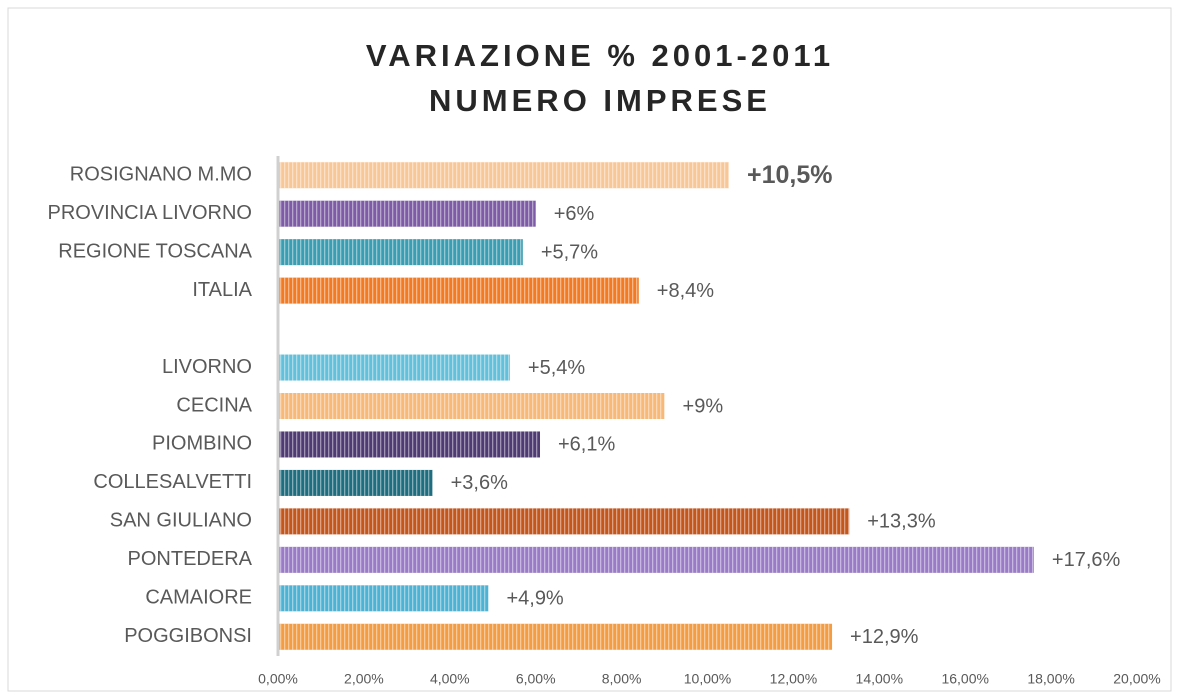  What do you see at coordinates (150, 213) in the screenshot?
I see `y-tick-label: PROVINCIA LIVORNO` at bounding box center [150, 213].